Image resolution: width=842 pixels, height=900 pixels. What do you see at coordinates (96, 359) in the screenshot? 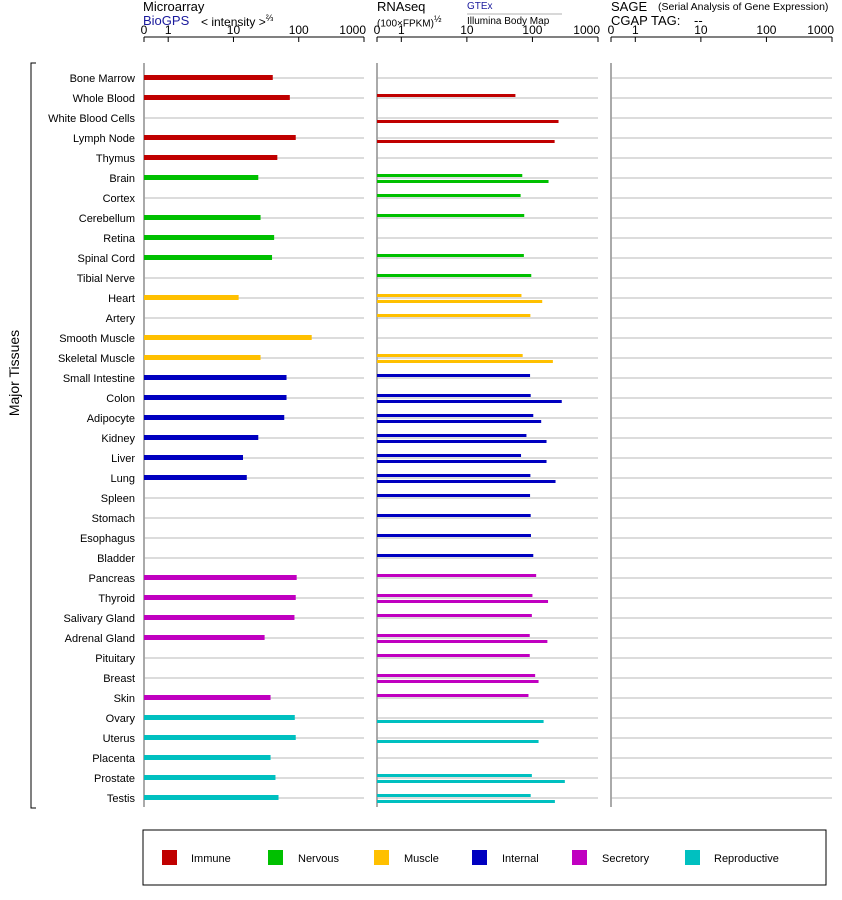
I see `tissue-label: Skeletal Muscle` at bounding box center [96, 359].